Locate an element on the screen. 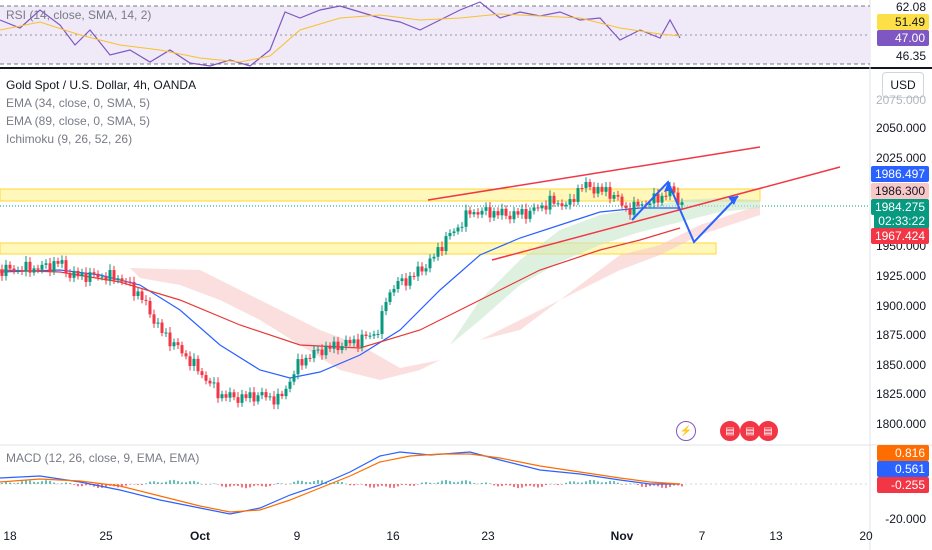 The image size is (932, 550). macd-signal-badge: 0.816 is located at coordinates (903, 453).